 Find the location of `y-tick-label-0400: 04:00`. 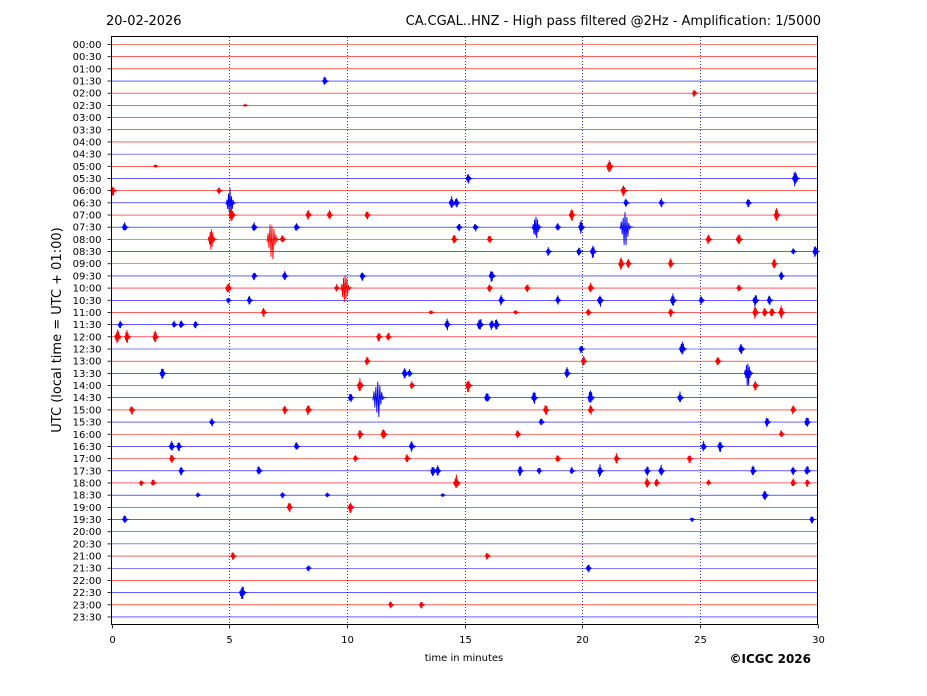

y-tick-label-0400: 04:00 is located at coordinates (87, 142).